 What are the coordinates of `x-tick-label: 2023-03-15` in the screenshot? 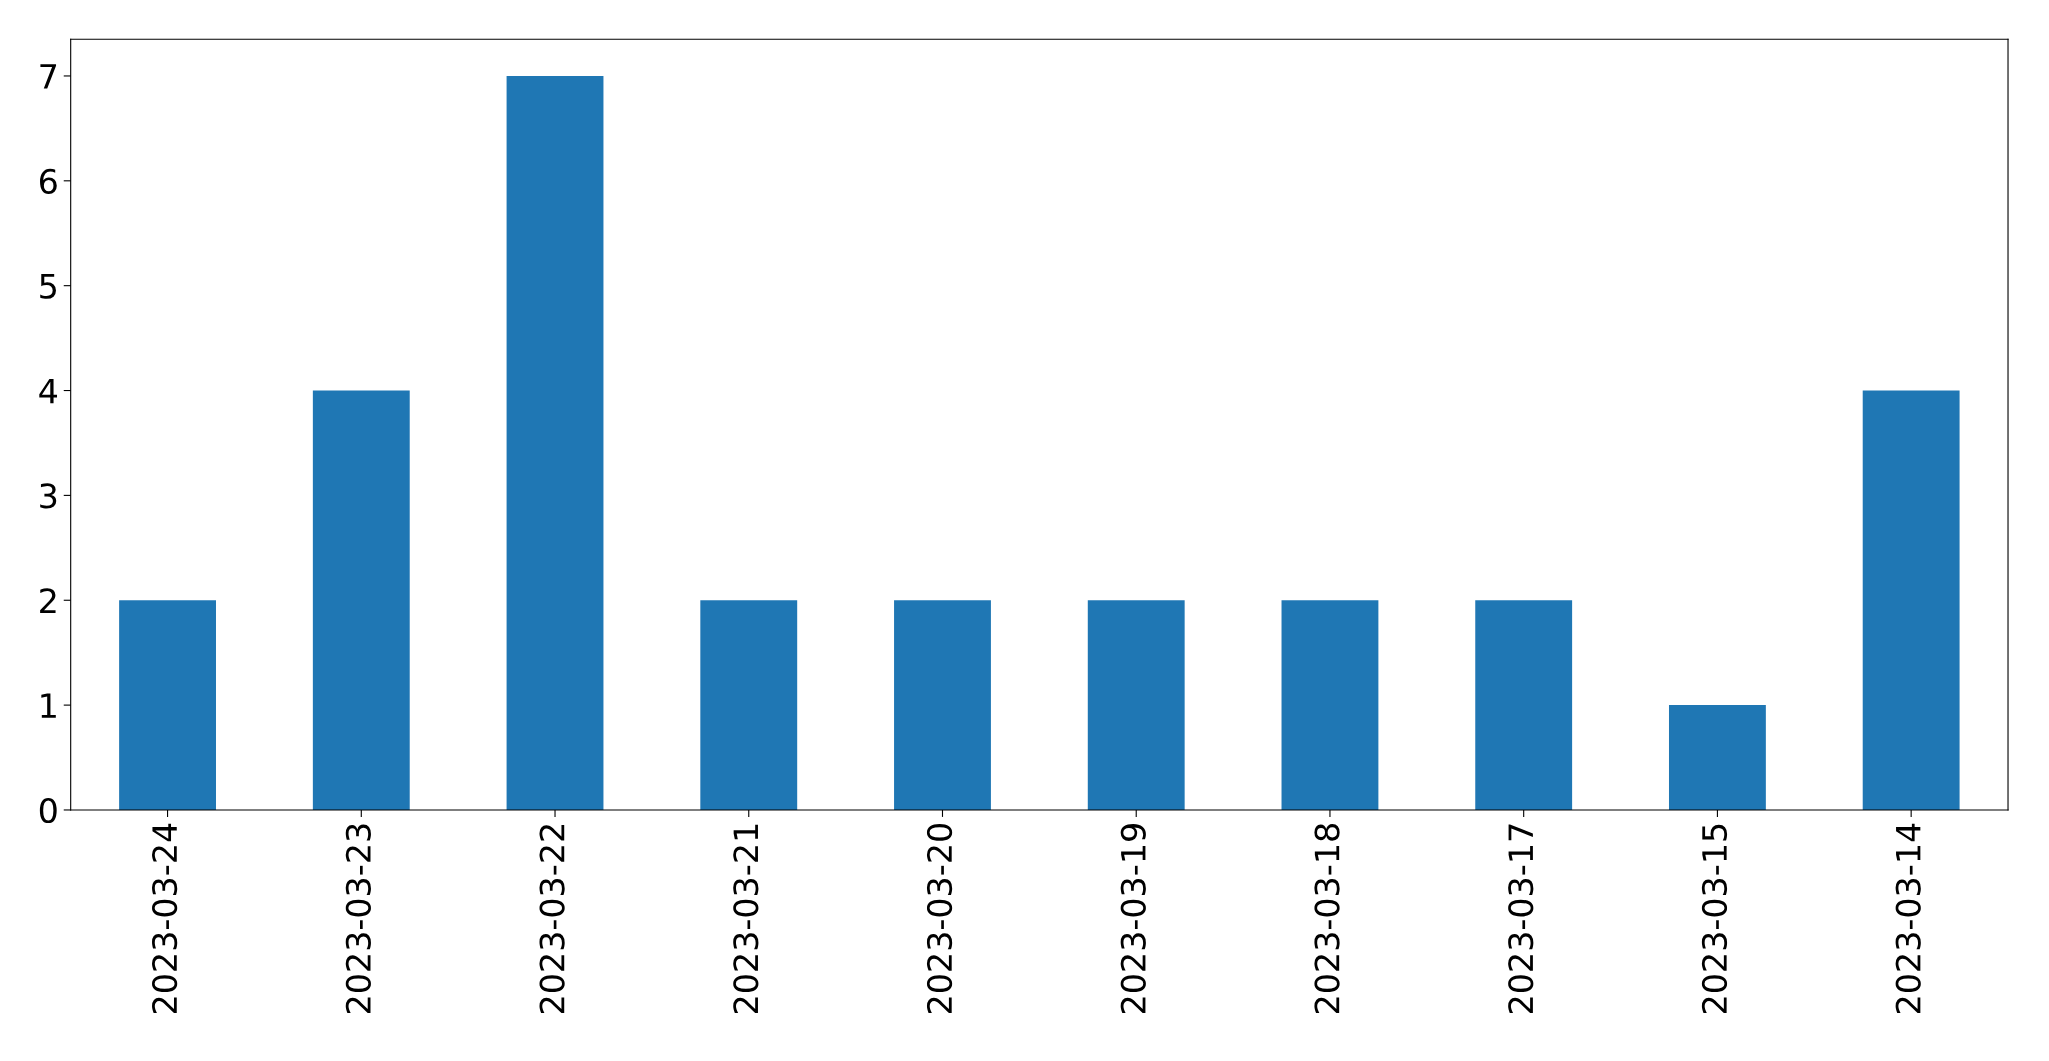 It's located at (1714, 919).